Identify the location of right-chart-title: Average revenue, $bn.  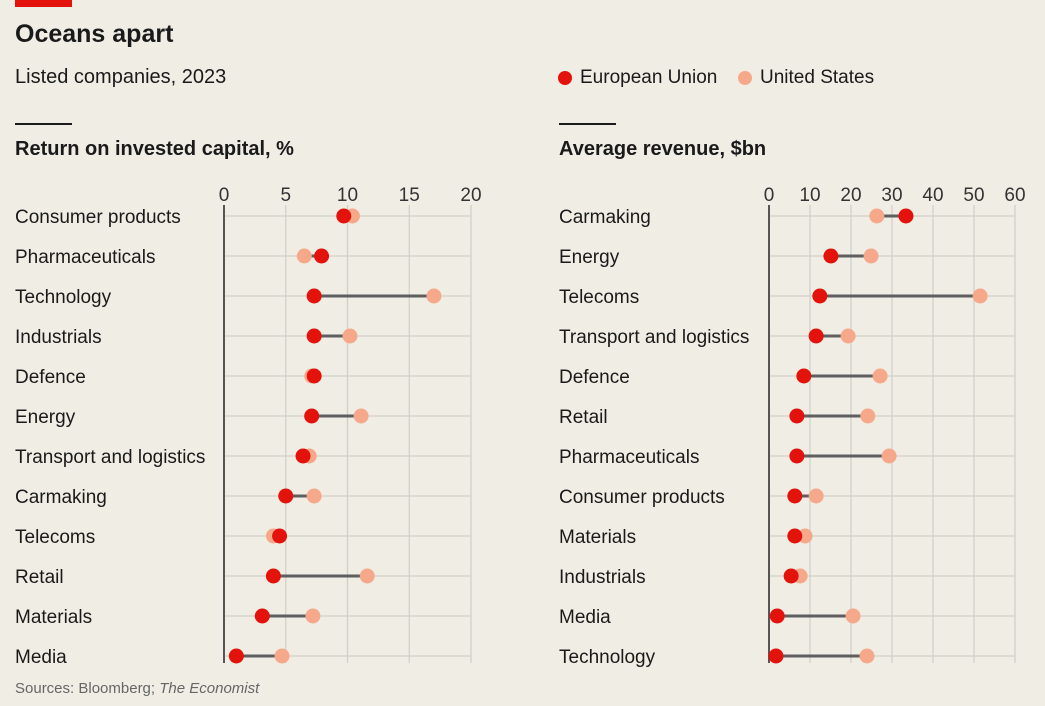
(663, 149).